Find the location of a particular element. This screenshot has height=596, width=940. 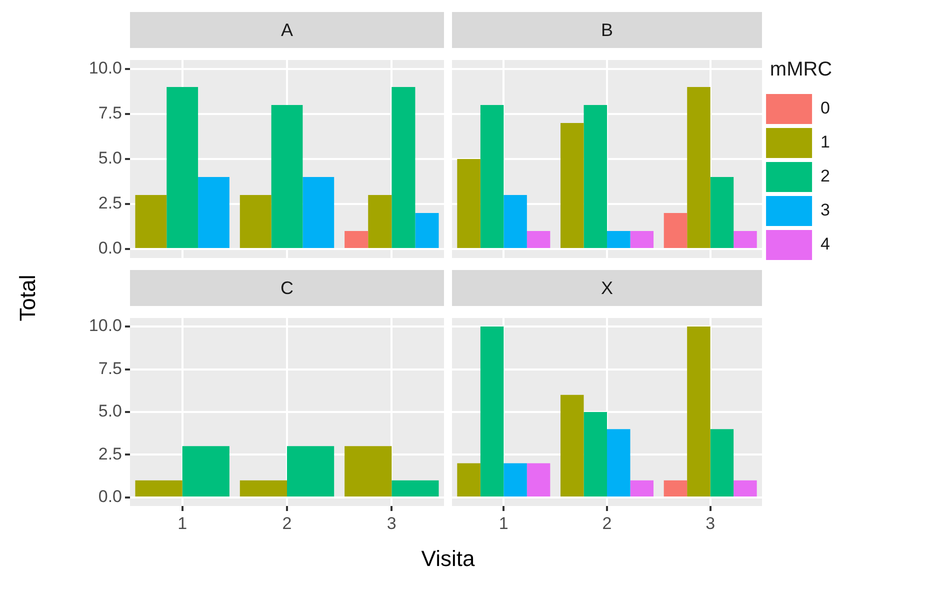

legend-label: 0 is located at coordinates (825, 108).